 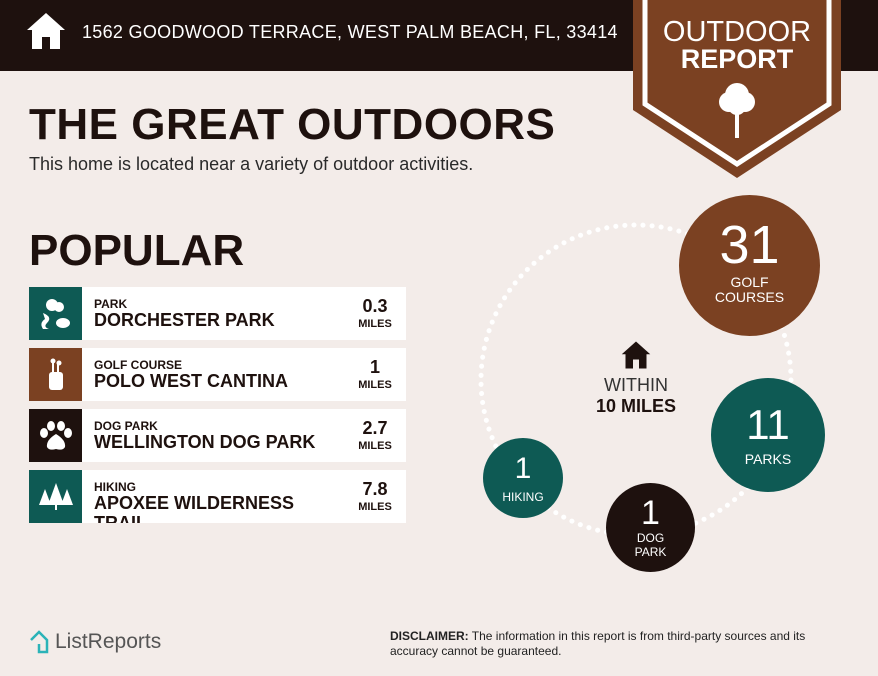 What do you see at coordinates (184, 320) in the screenshot?
I see `item-name: DORCHESTER PARK` at bounding box center [184, 320].